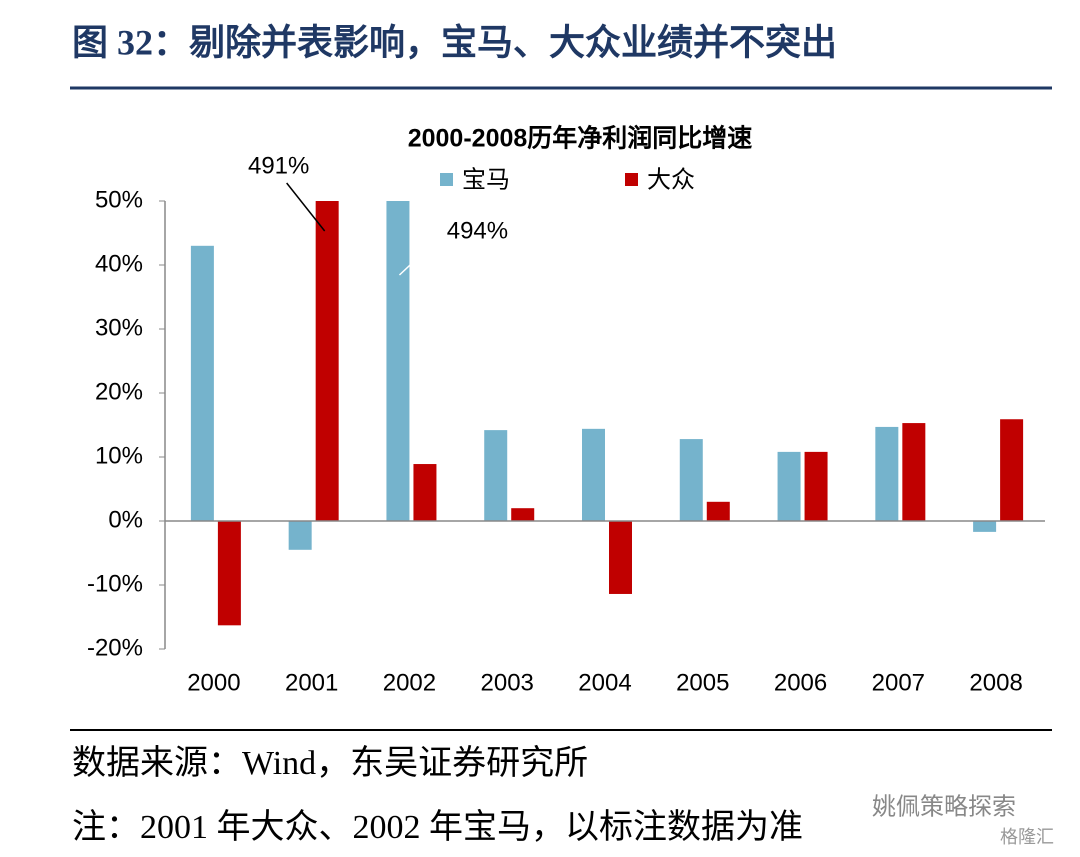 The height and width of the screenshot is (857, 1080). Describe the element at coordinates (213, 682) in the screenshot. I see `x-tick-label: 2000` at that location.